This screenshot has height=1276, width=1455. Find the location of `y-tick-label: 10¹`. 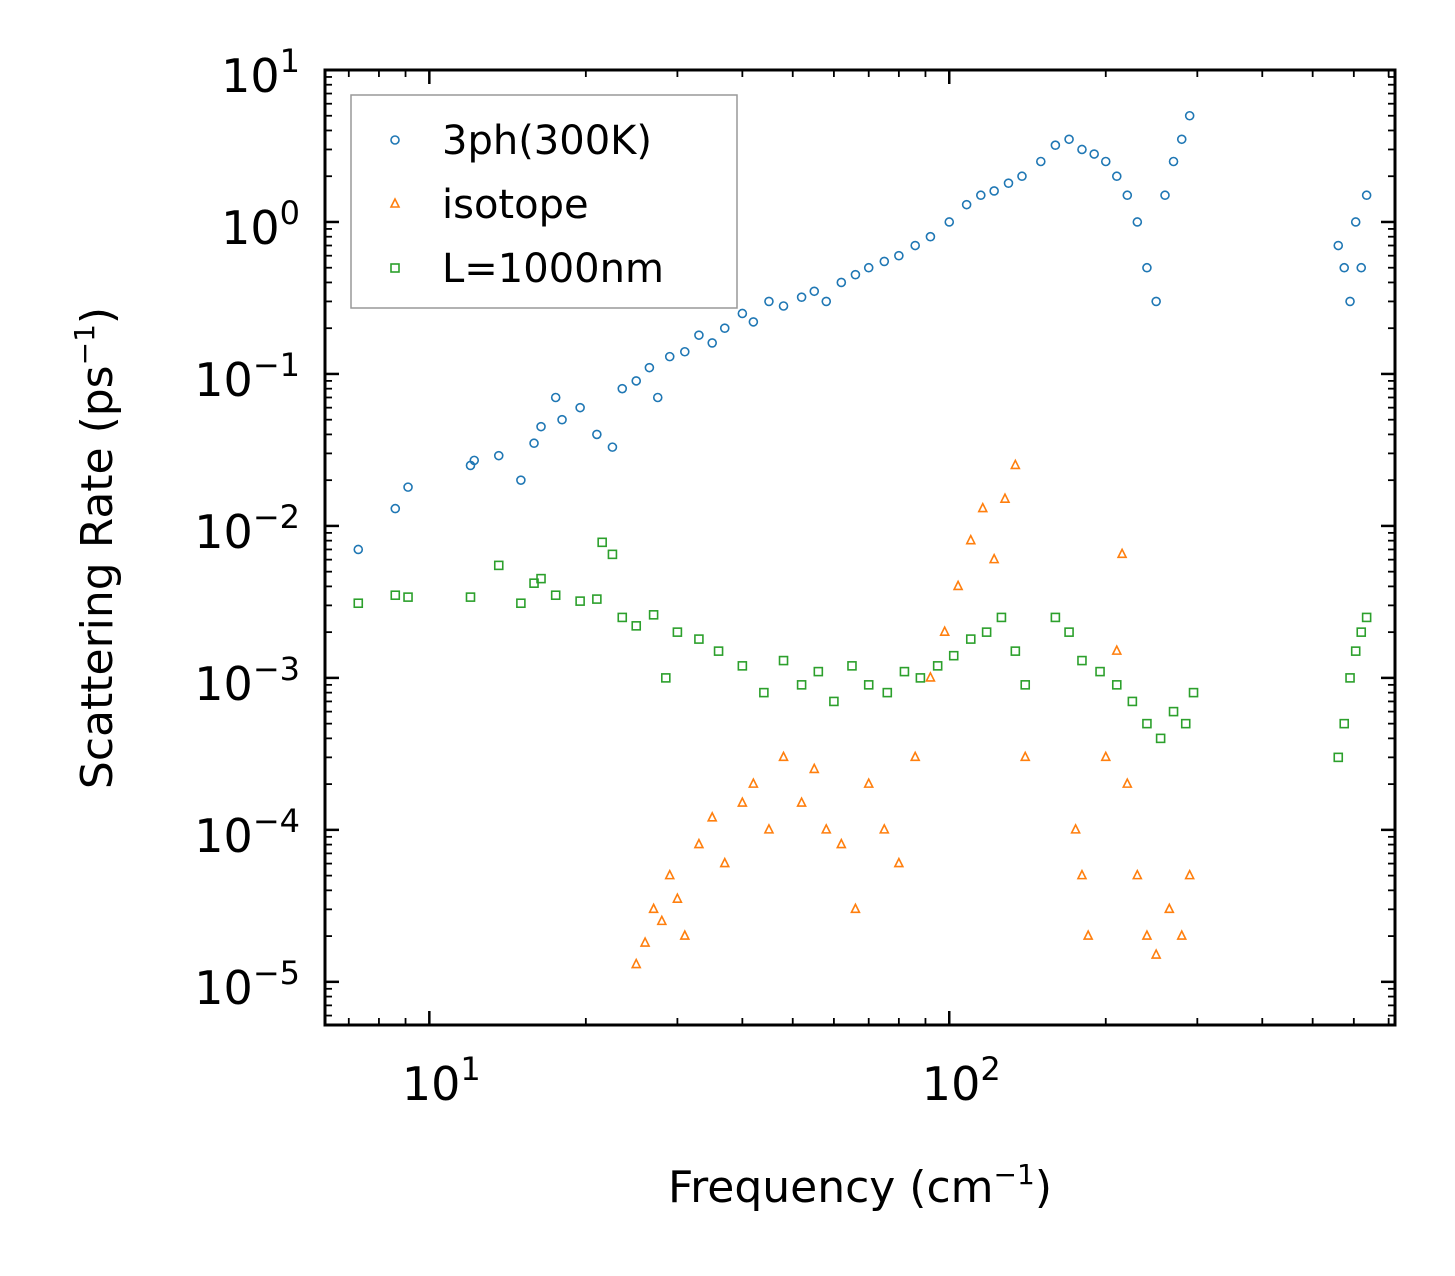

y-tick-label: 10¹ is located at coordinates (260, 72).